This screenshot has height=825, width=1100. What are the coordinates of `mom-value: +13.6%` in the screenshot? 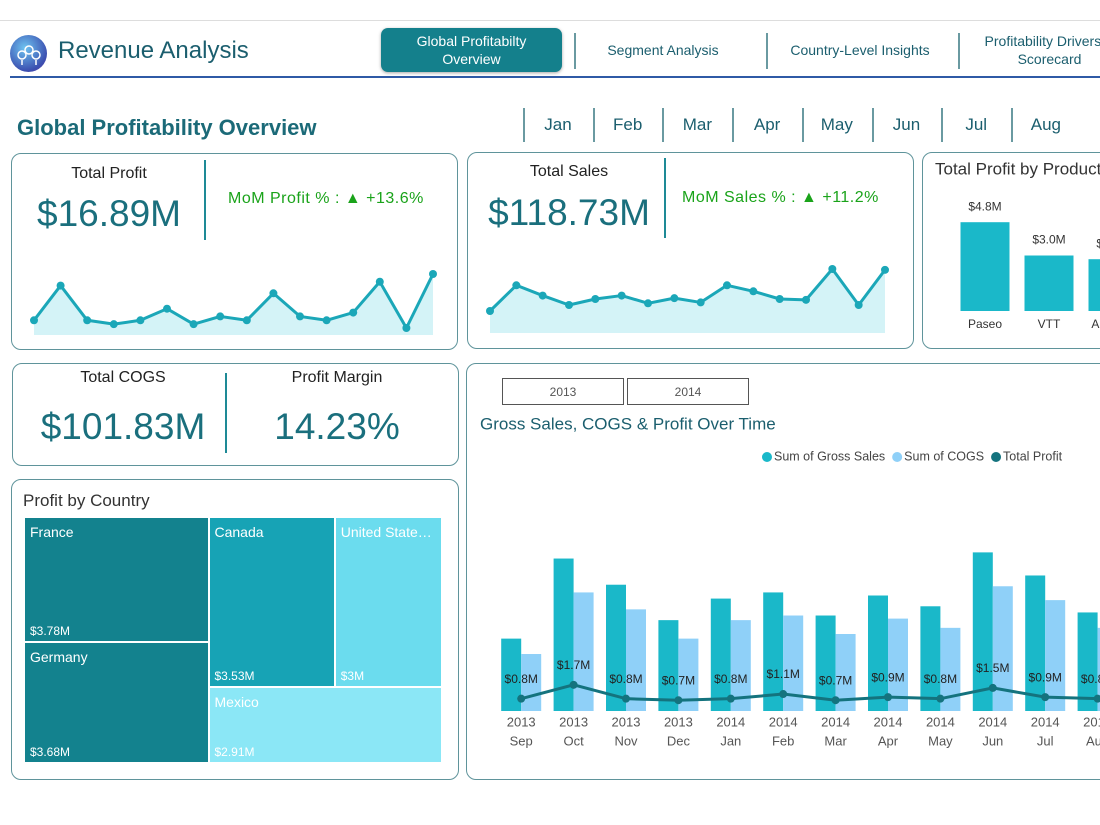 It's located at (395, 198).